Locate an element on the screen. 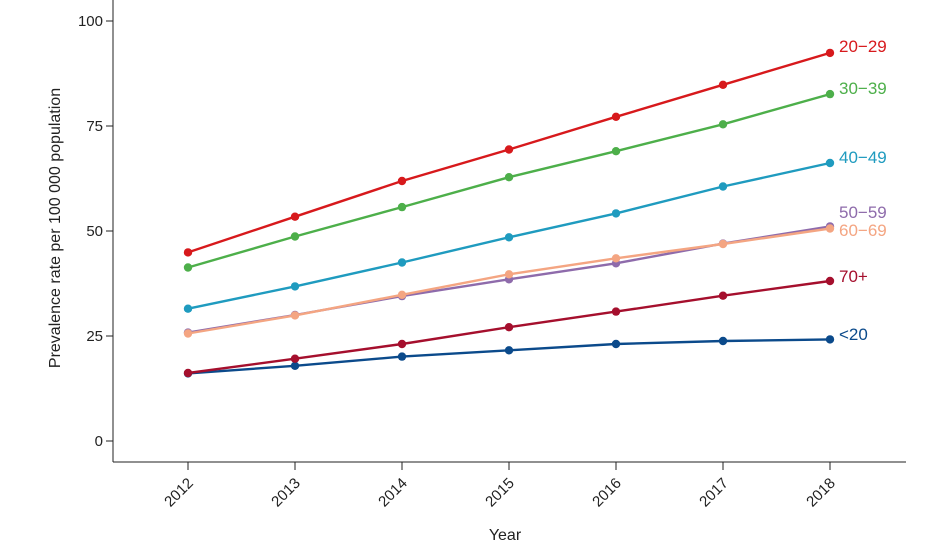 This screenshot has height=547, width=951. series-label: 70+ is located at coordinates (853, 276).